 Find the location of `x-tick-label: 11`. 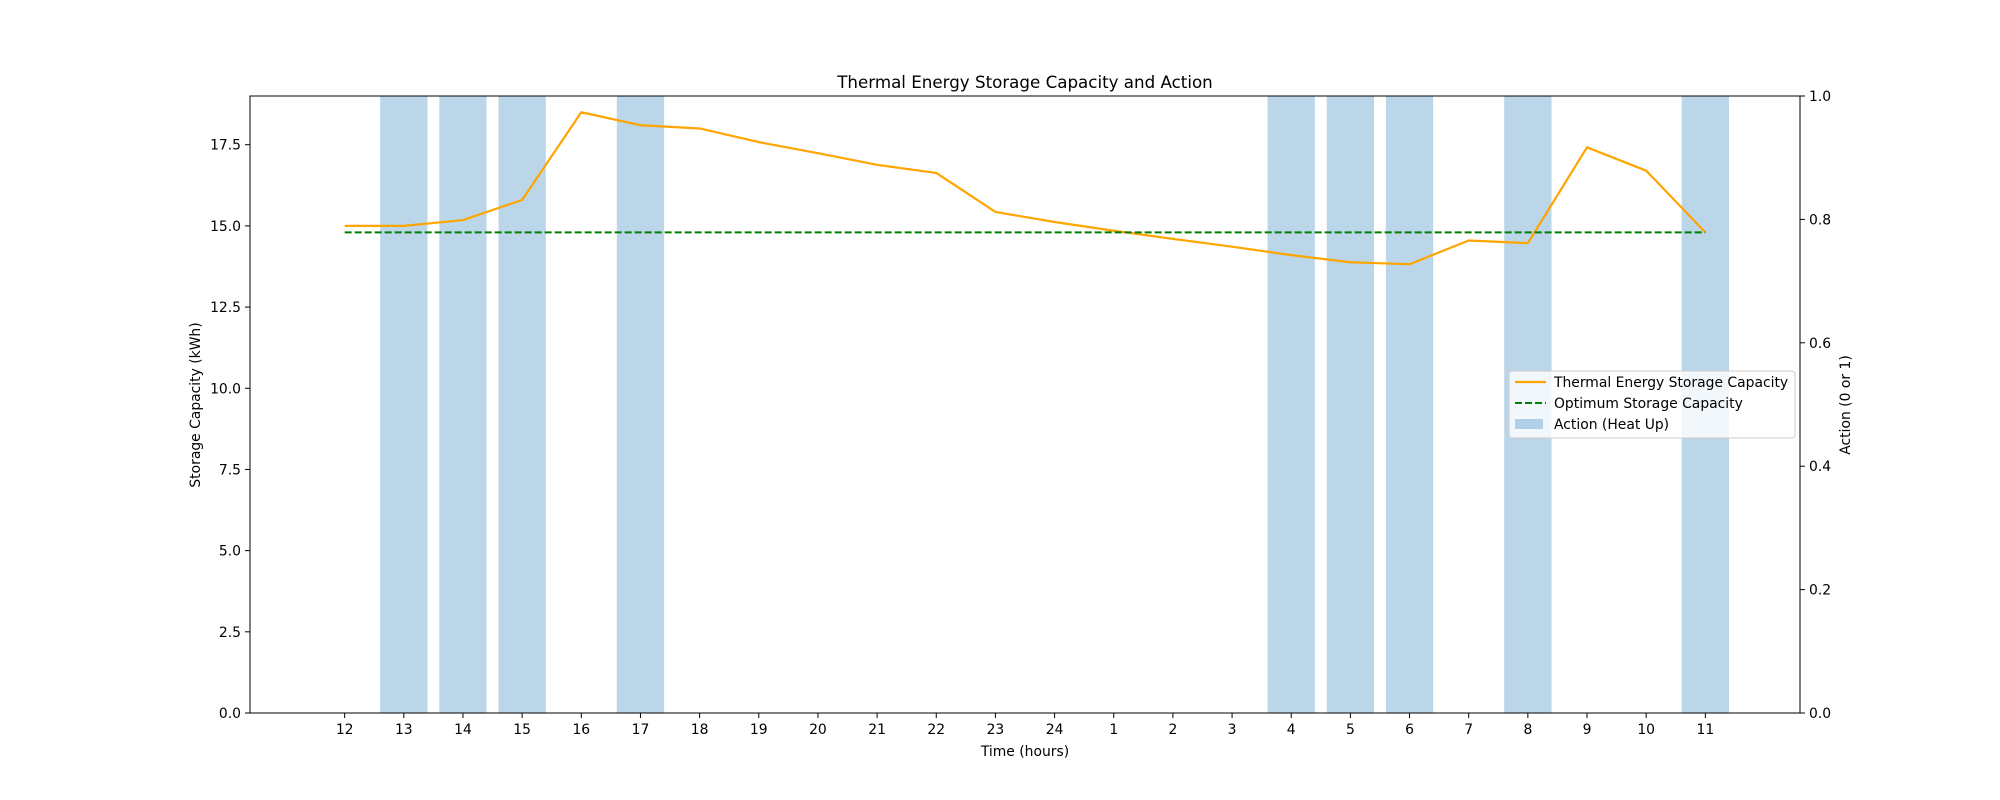

x-tick-label: 11 is located at coordinates (1705, 730).